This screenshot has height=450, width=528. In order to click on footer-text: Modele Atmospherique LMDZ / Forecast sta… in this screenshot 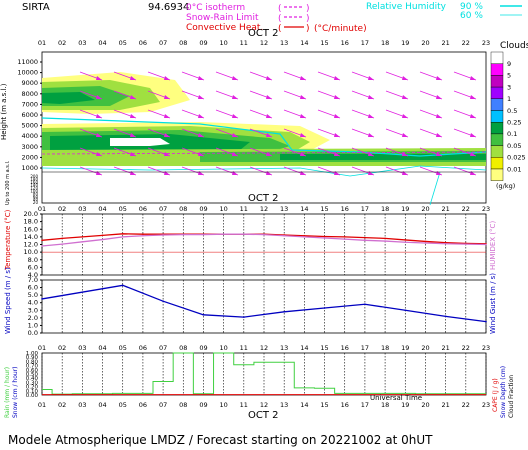, I will do `click(220, 440)`.